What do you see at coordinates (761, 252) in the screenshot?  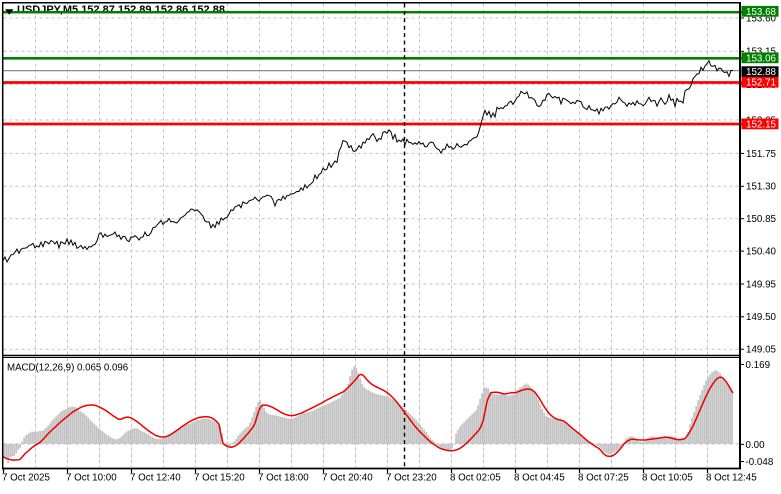 I see `svg-text: 150.40` at bounding box center [761, 252].